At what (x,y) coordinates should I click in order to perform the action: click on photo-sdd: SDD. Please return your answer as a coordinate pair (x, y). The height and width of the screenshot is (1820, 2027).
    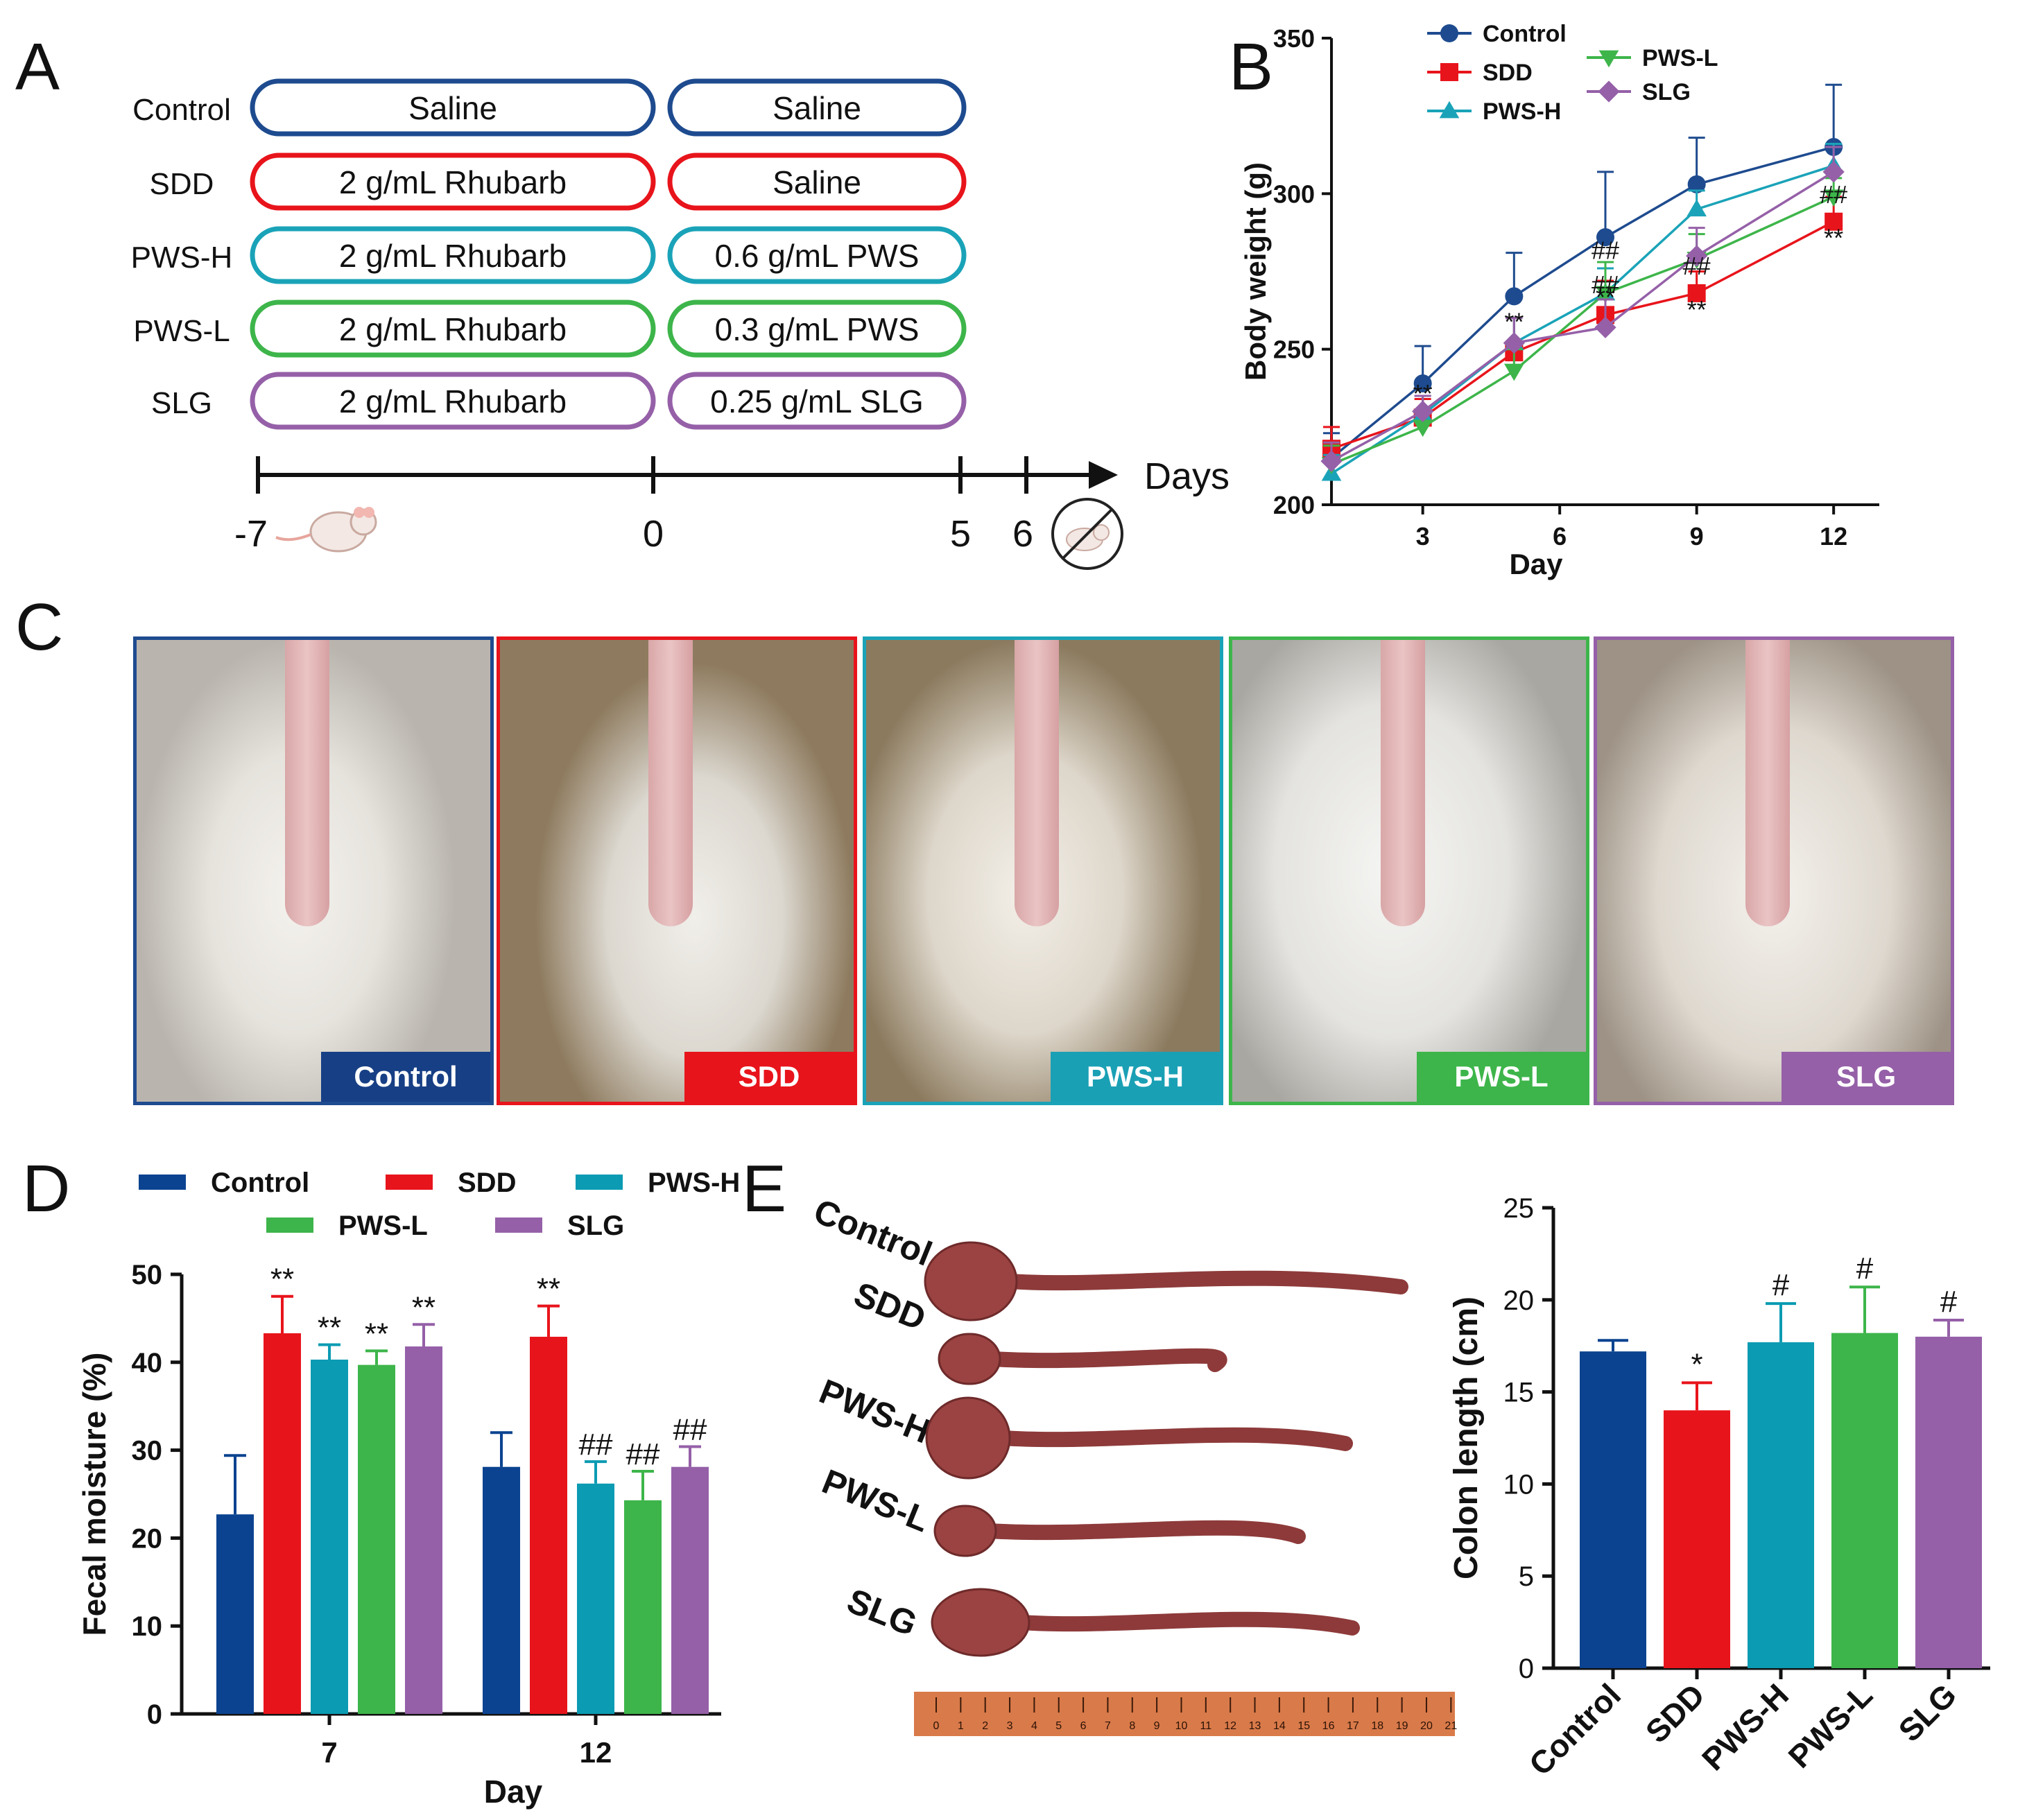
    Looking at the image, I should click on (677, 870).